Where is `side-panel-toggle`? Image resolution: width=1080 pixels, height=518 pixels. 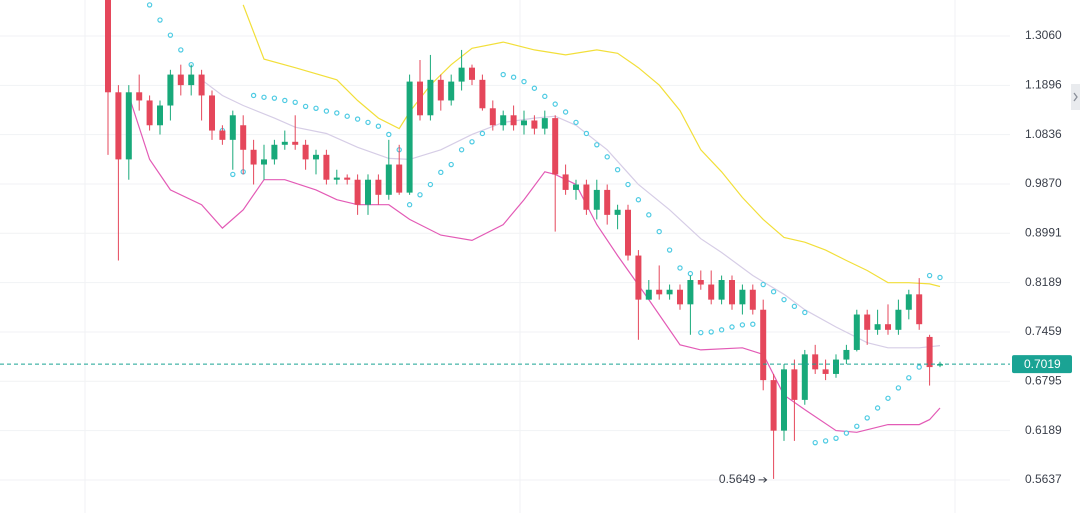
side-panel-toggle is located at coordinates (1075, 97).